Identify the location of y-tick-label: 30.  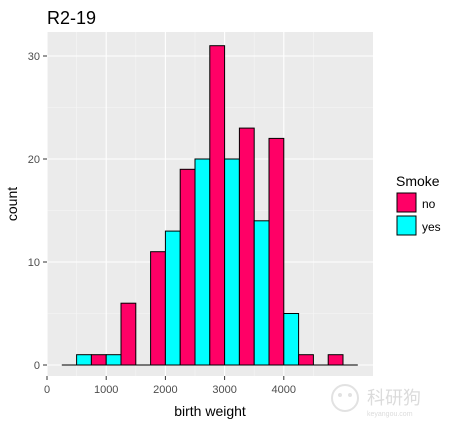
(34, 57).